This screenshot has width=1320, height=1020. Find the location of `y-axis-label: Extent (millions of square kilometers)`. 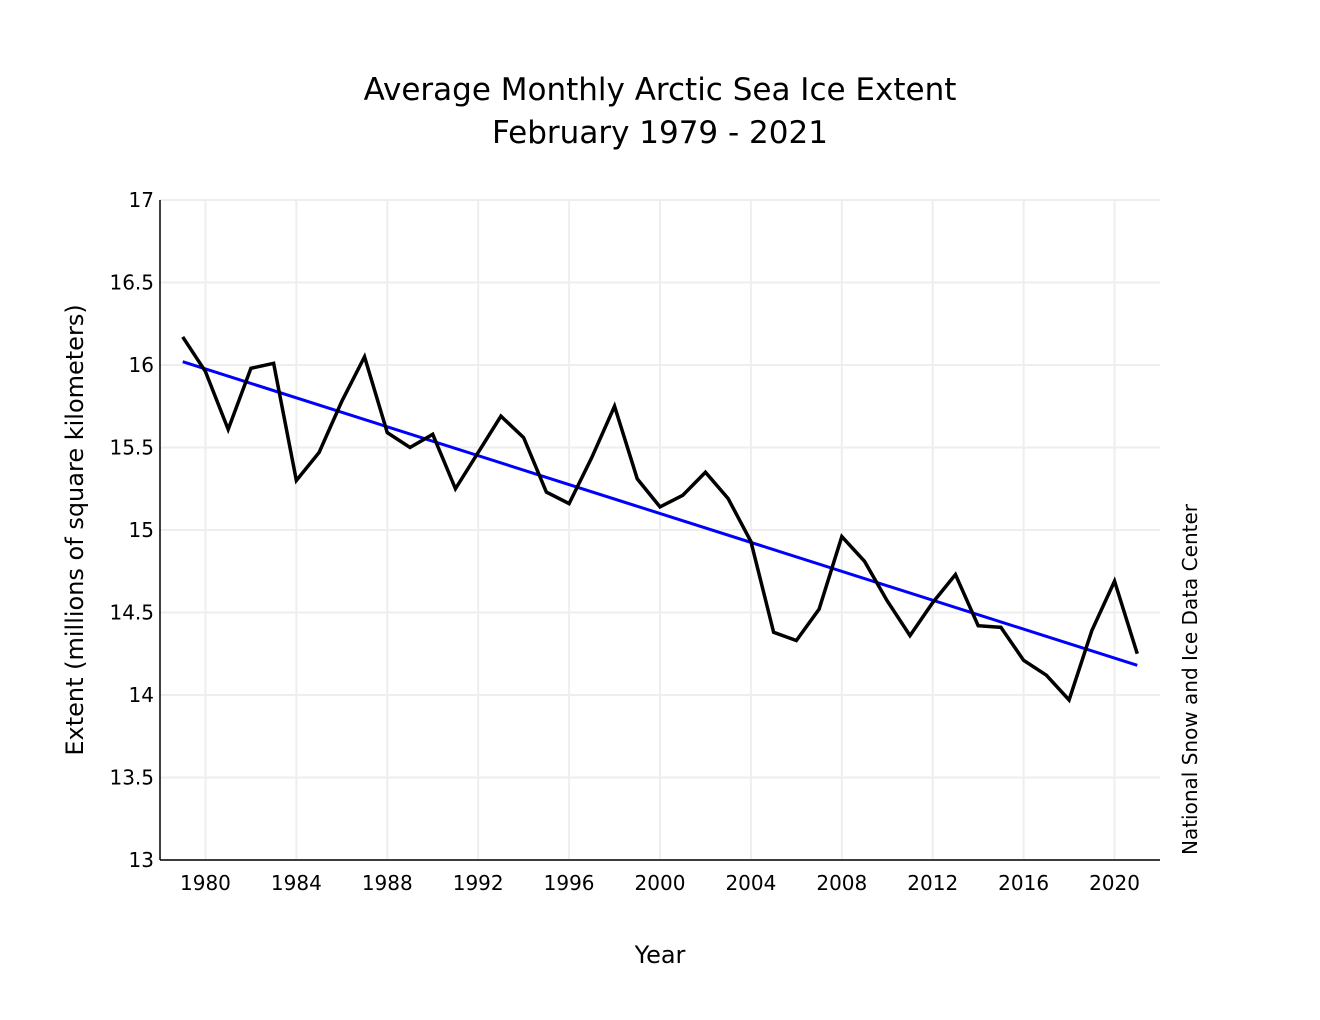

y-axis-label: Extent (millions of square kilometers) is located at coordinates (75, 529).